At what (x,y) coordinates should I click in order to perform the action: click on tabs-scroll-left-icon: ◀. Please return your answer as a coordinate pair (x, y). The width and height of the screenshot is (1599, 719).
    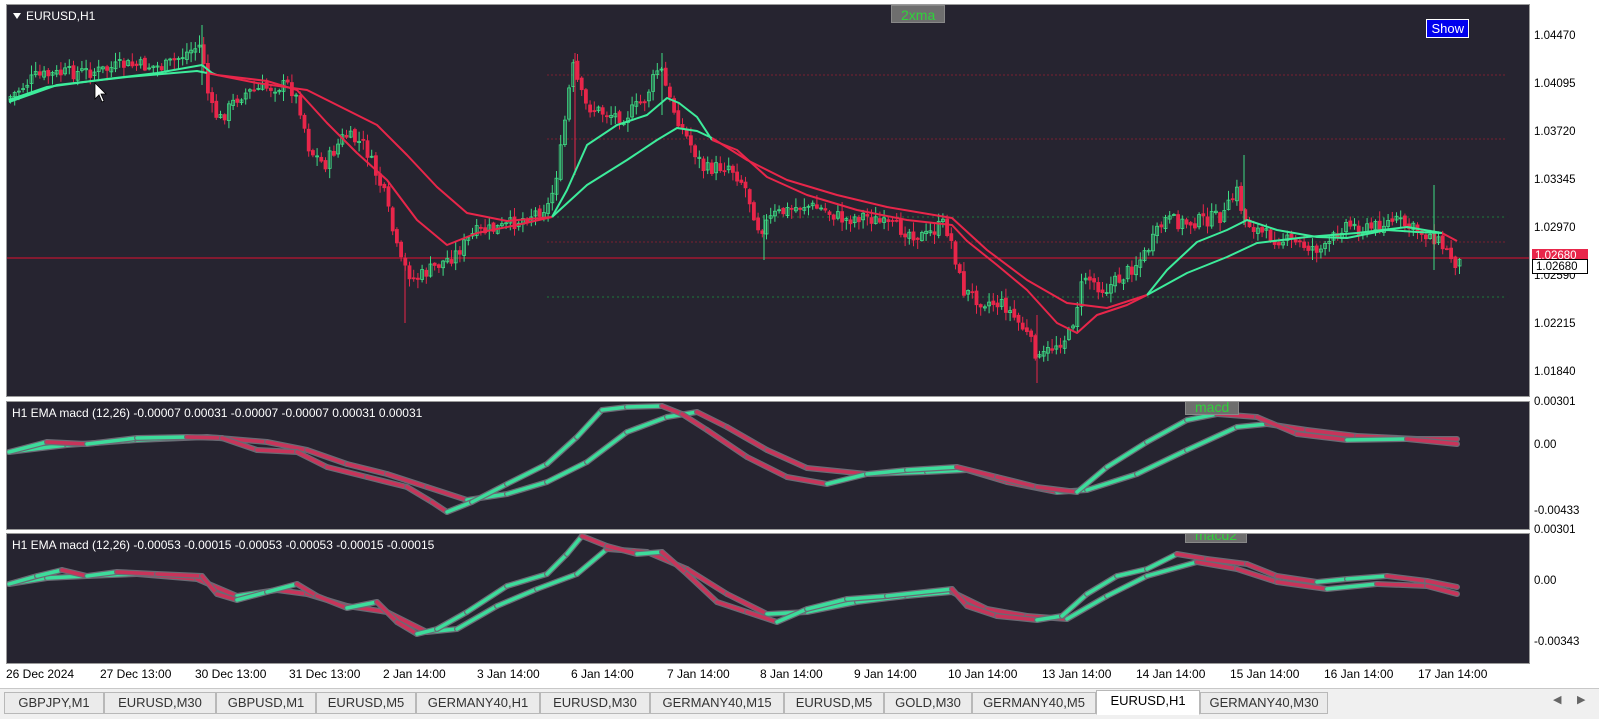
    Looking at the image, I should click on (1557, 700).